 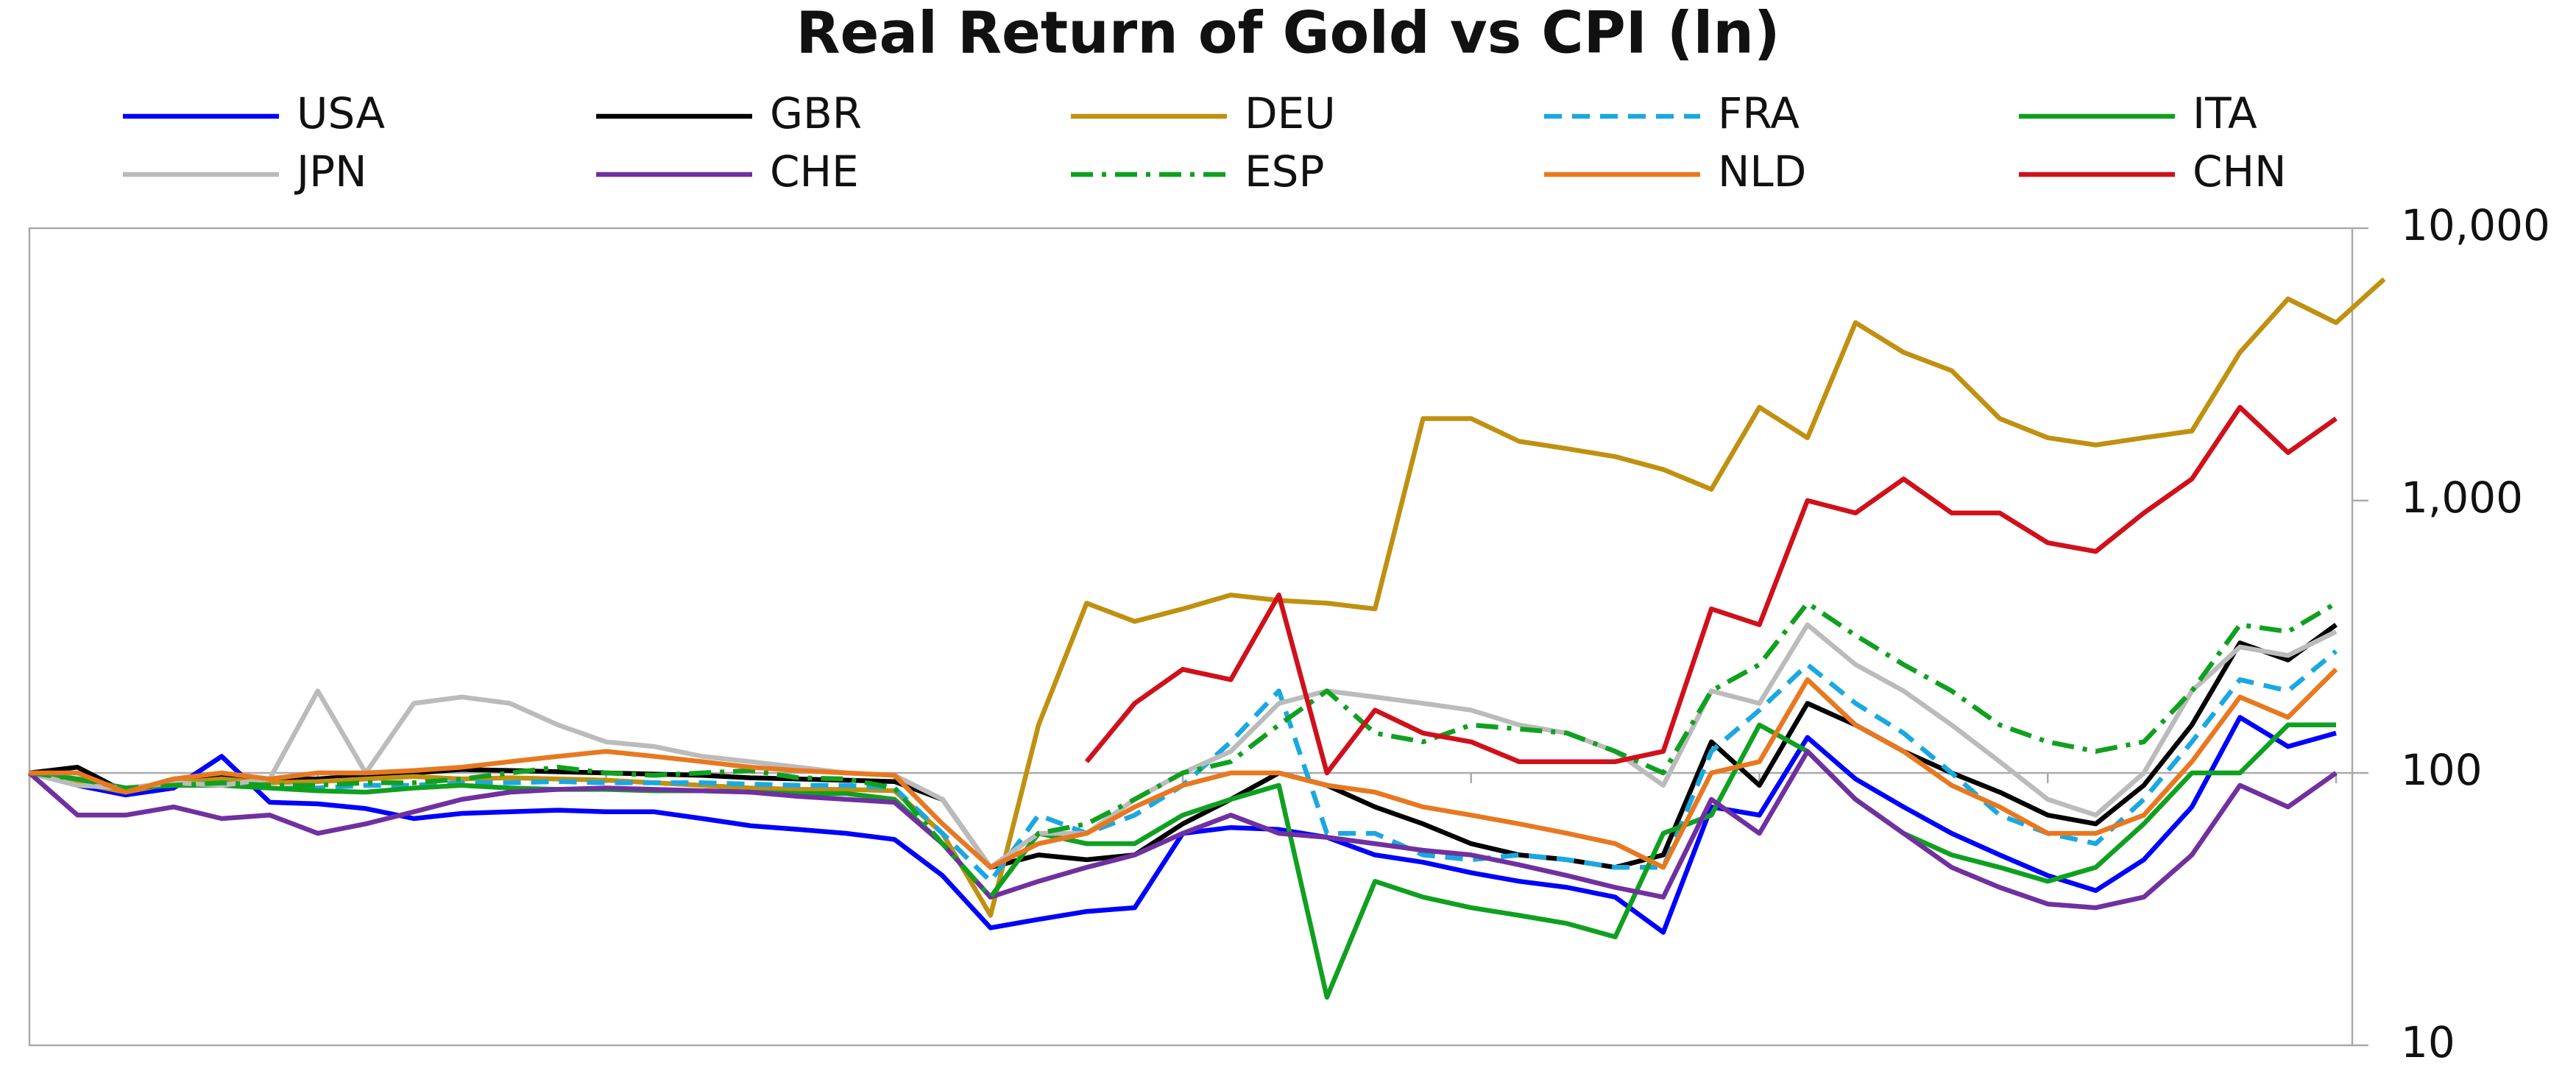 I want to click on y-tick-label: 10,000, so click(x=2475, y=225).